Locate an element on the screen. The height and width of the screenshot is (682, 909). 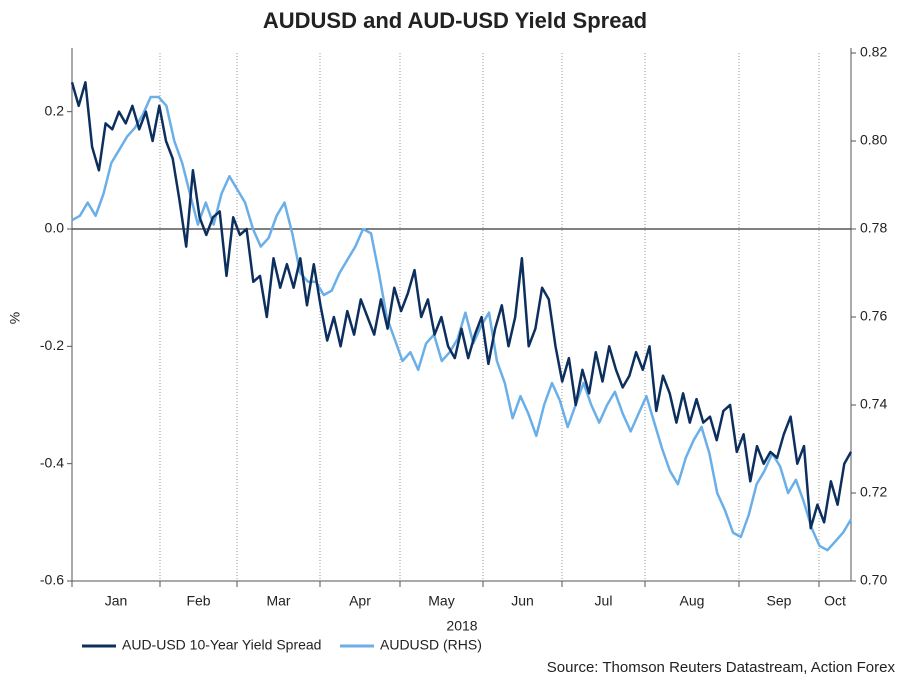
y-tick-label: 0.2 is located at coordinates (55, 110).